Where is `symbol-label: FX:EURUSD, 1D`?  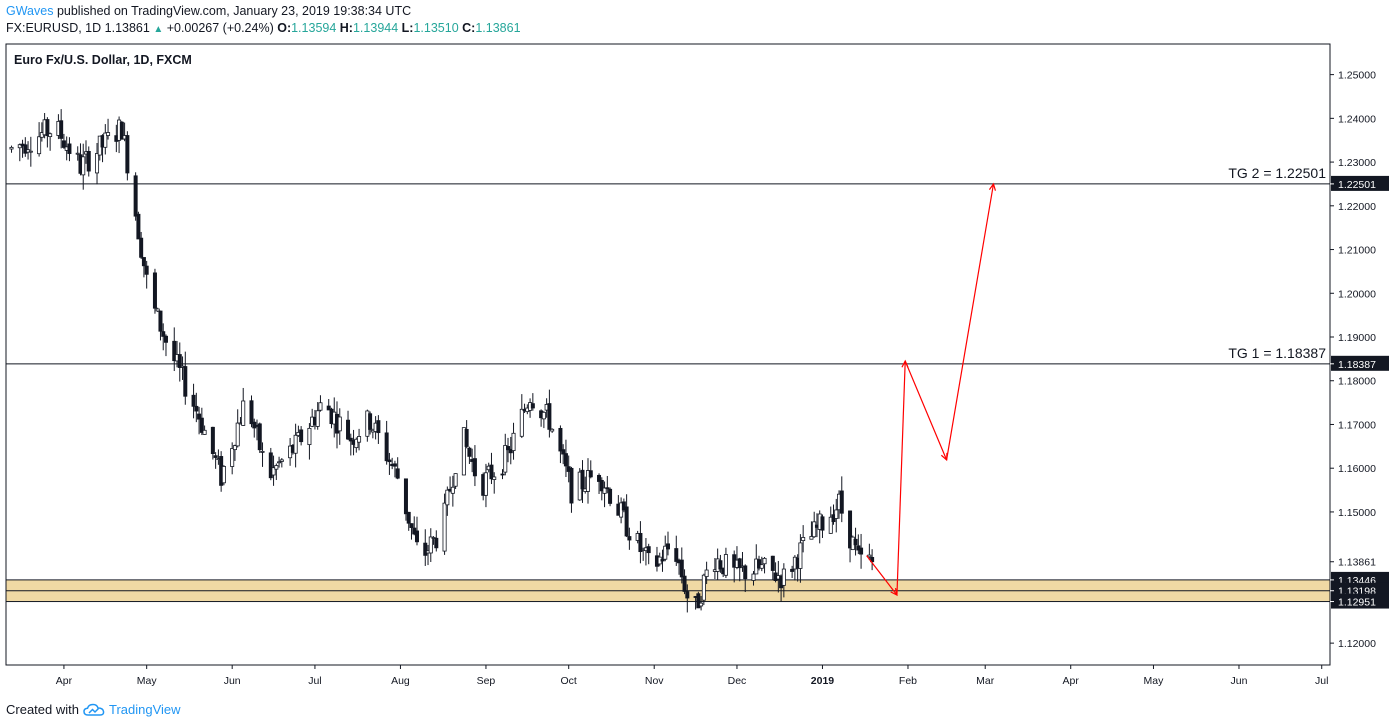
symbol-label: FX:EURUSD, 1D is located at coordinates (54, 28).